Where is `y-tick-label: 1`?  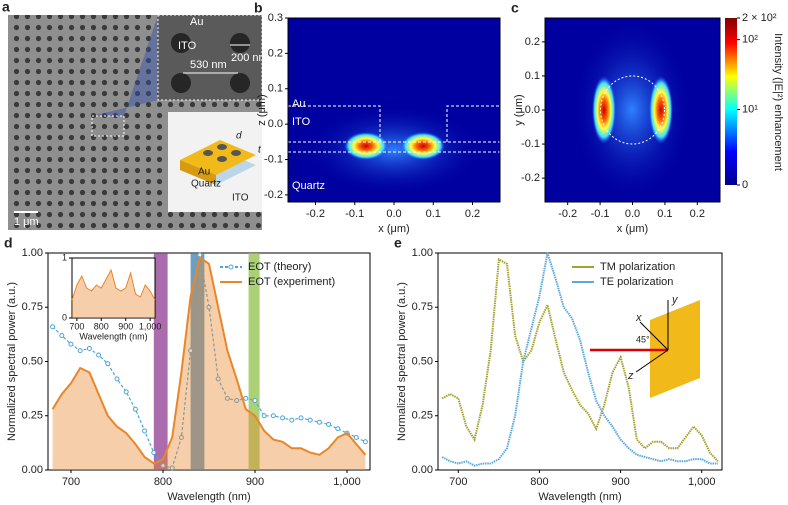
y-tick-label: 1 is located at coordinates (64, 257).